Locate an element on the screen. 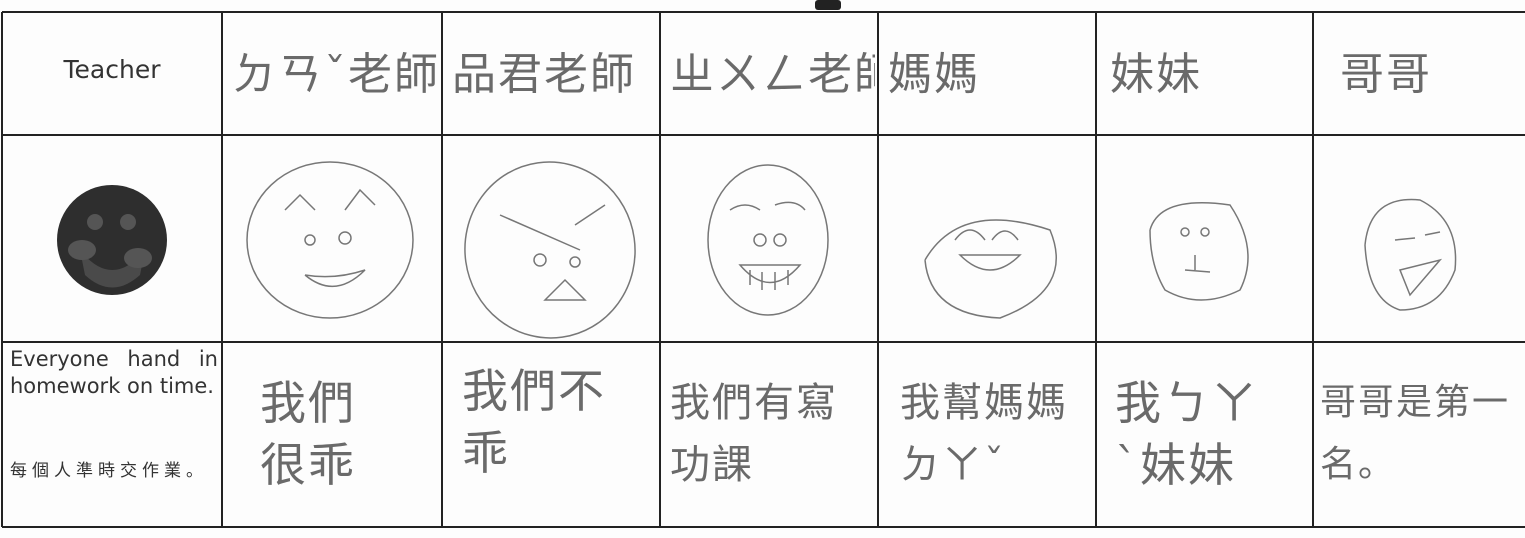  scan-mark is located at coordinates (828, 5).